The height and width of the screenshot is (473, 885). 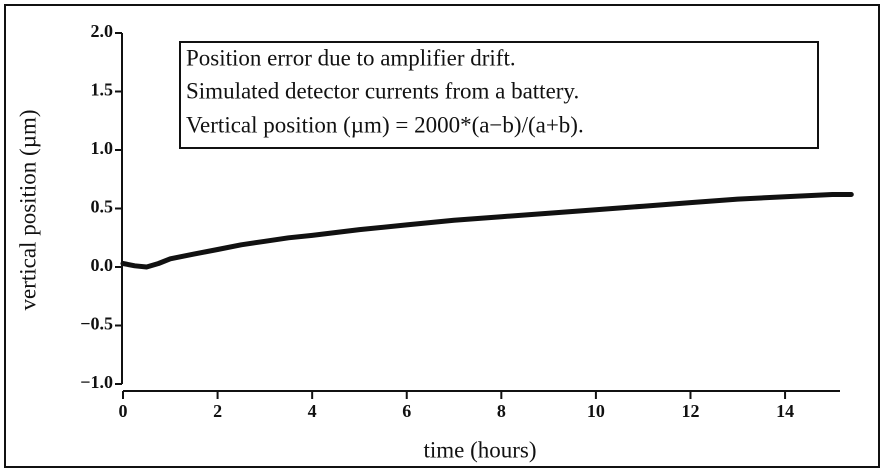 What do you see at coordinates (351, 57) in the screenshot?
I see `annotation: Position error due to amplifier drift.` at bounding box center [351, 57].